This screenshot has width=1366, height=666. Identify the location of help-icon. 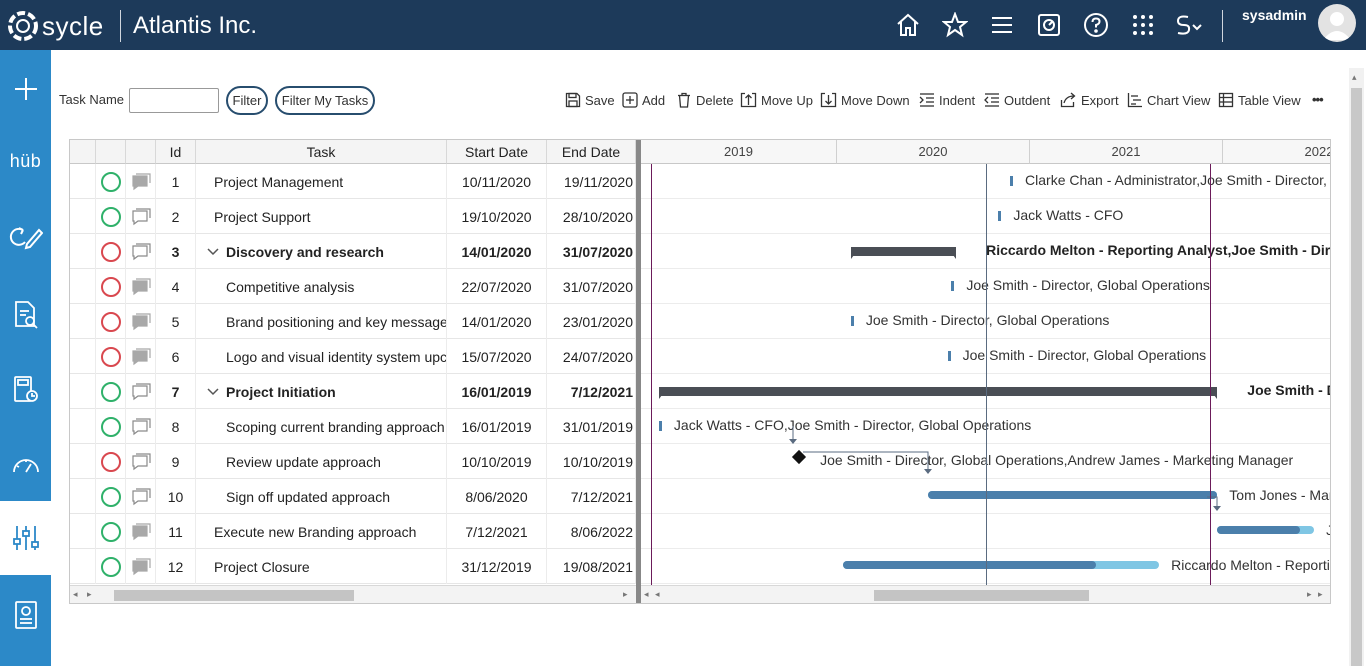
(1096, 25).